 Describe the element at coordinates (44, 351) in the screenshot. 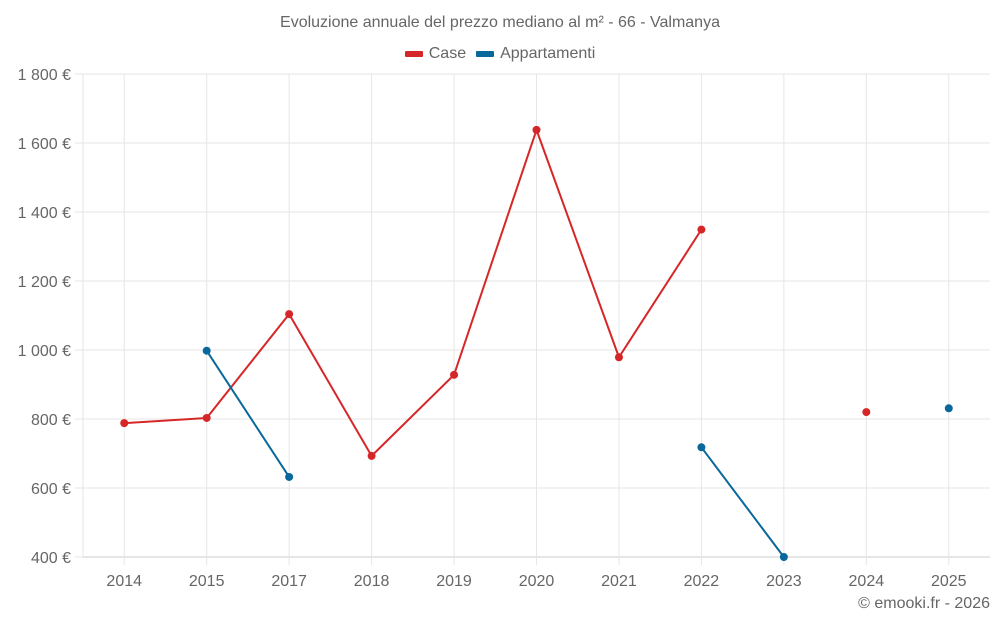

I see `y-tick-label: 1 000 €` at that location.